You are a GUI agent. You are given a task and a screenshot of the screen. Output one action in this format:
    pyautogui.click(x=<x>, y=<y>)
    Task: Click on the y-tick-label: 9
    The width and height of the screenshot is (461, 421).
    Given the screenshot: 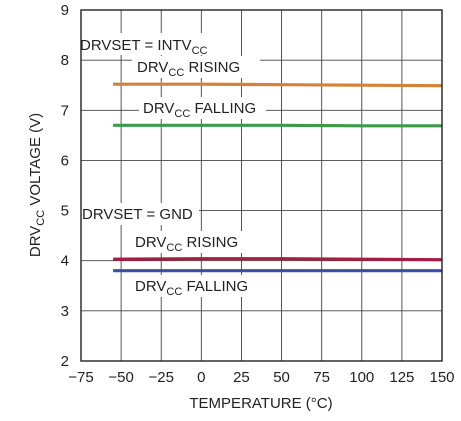 What is the action you would take?
    pyautogui.click(x=65, y=10)
    